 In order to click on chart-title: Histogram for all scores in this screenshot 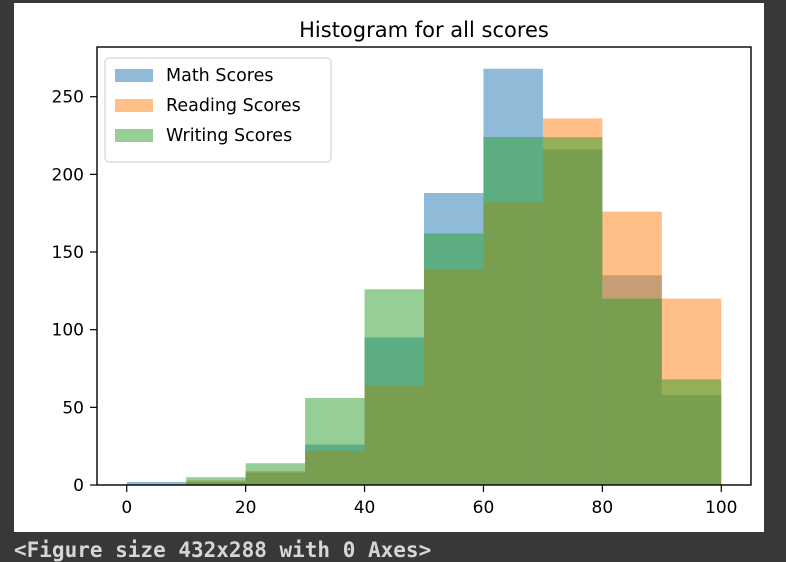, I will do `click(424, 30)`.